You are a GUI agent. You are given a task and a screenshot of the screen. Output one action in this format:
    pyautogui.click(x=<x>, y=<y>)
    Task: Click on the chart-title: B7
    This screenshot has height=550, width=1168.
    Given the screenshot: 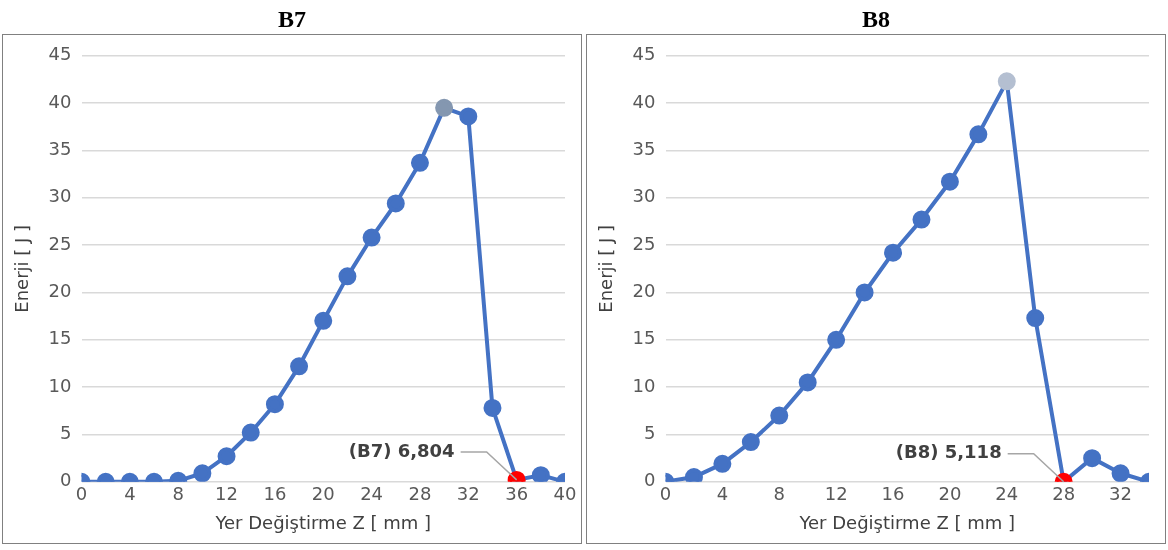 What is the action you would take?
    pyautogui.click(x=291, y=19)
    